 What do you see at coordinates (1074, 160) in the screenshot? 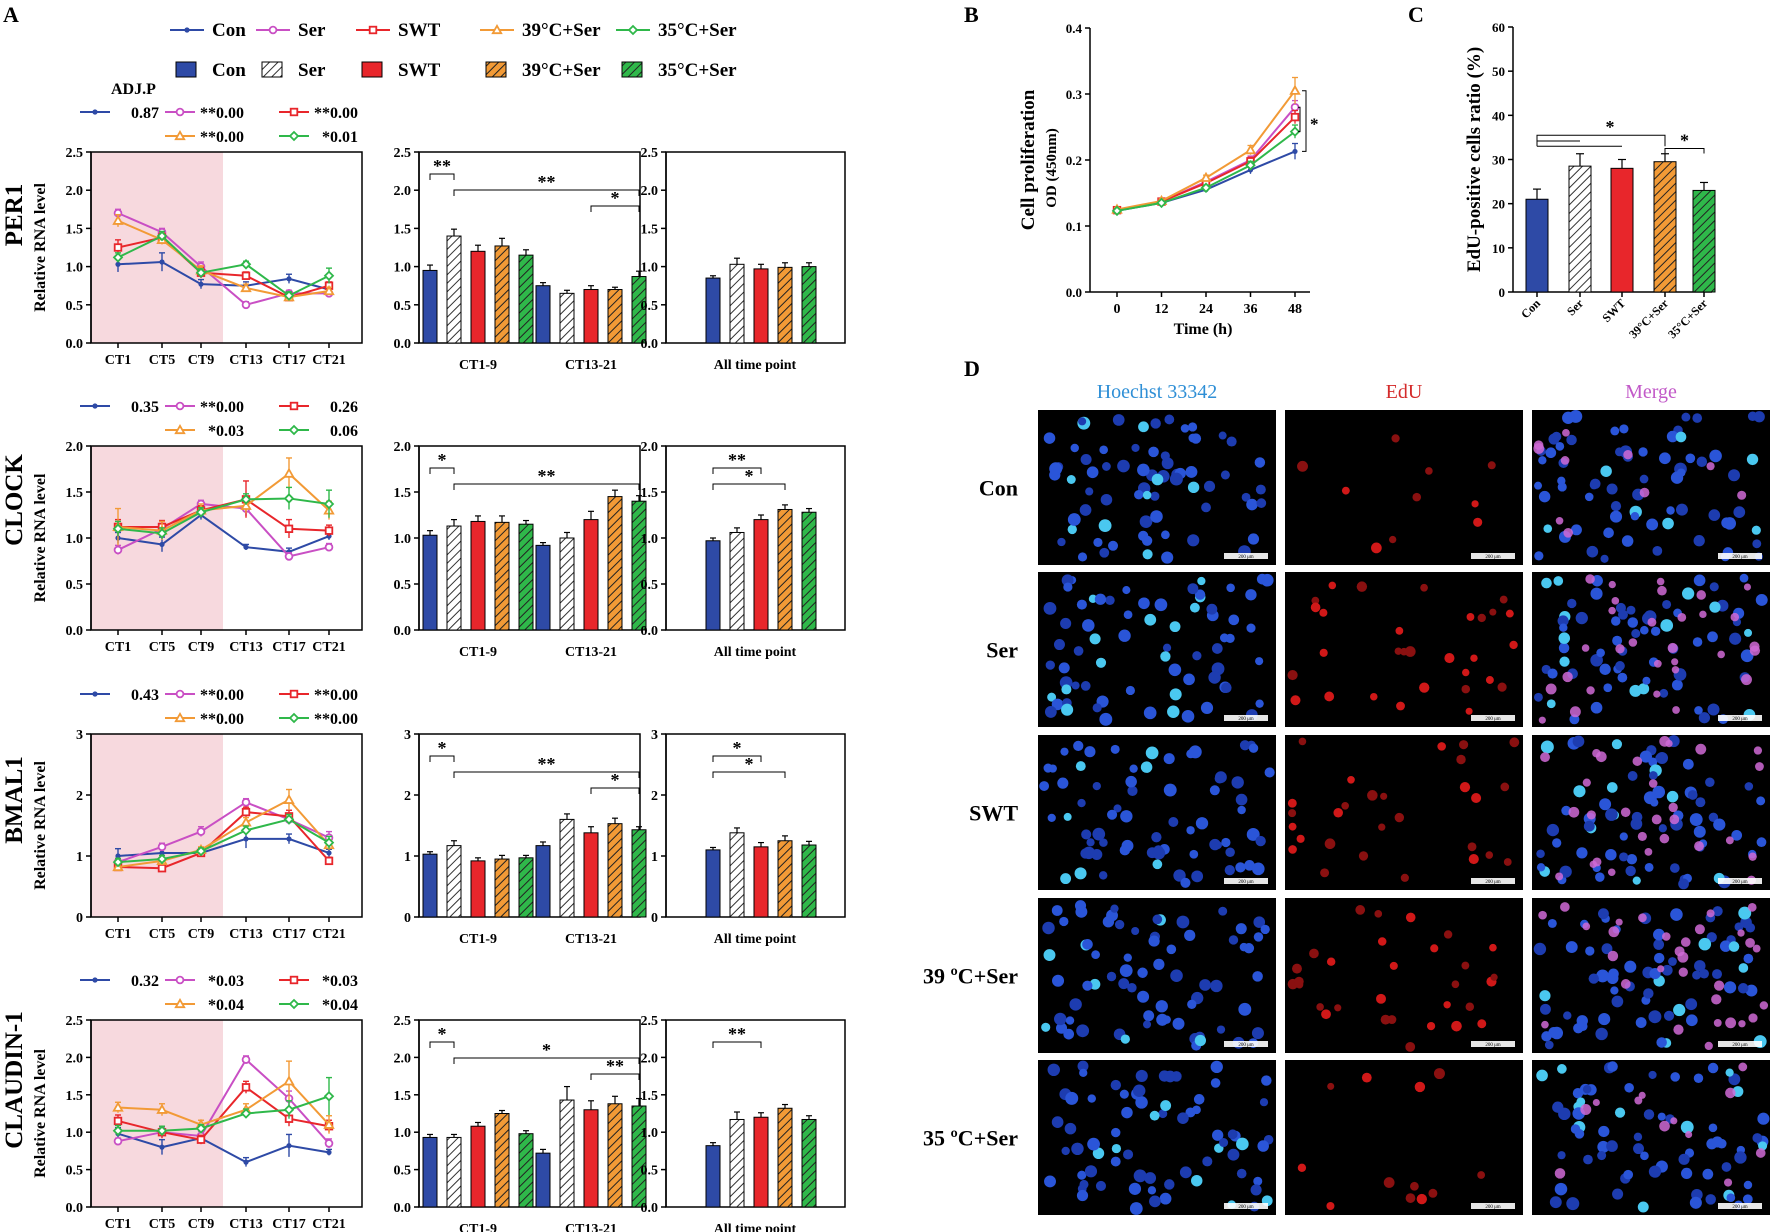
I see `b-y-tick-label: 0.2` at bounding box center [1074, 160].